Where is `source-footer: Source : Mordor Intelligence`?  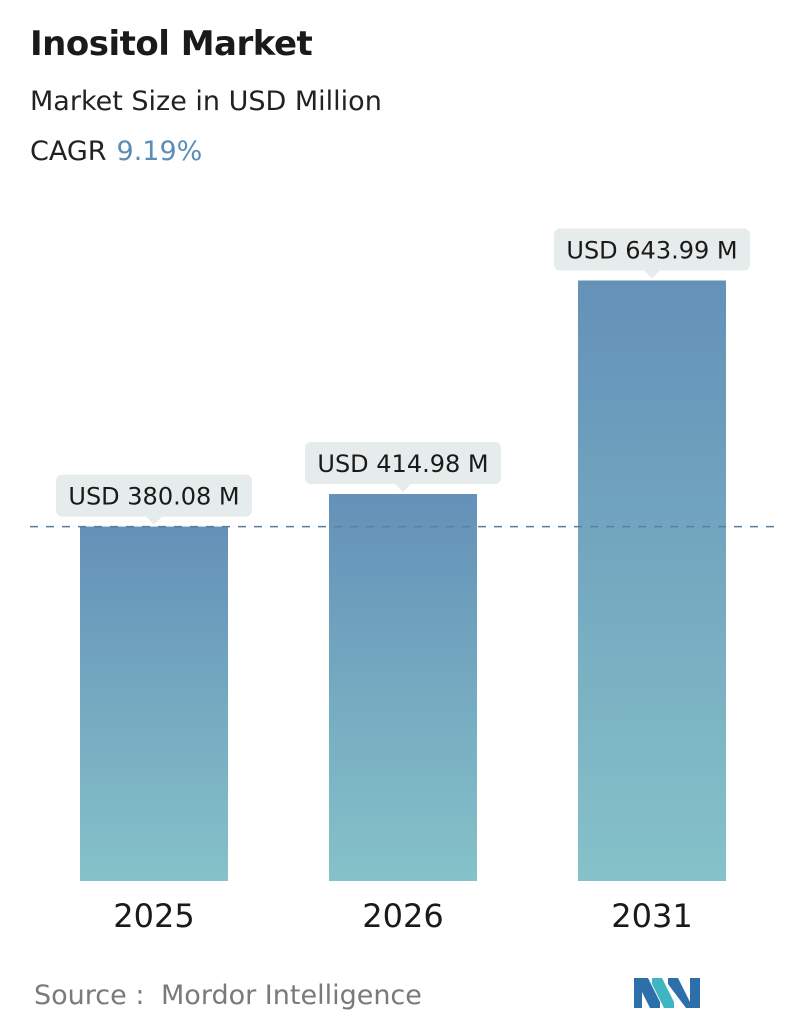
source-footer: Source : Mordor Intelligence is located at coordinates (228, 995).